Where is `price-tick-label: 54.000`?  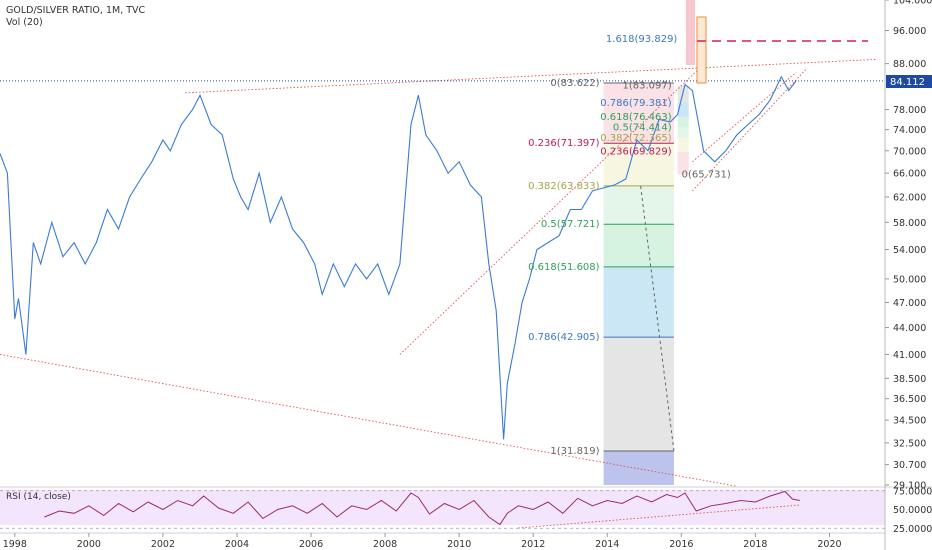 price-tick-label: 54.000 is located at coordinates (909, 250).